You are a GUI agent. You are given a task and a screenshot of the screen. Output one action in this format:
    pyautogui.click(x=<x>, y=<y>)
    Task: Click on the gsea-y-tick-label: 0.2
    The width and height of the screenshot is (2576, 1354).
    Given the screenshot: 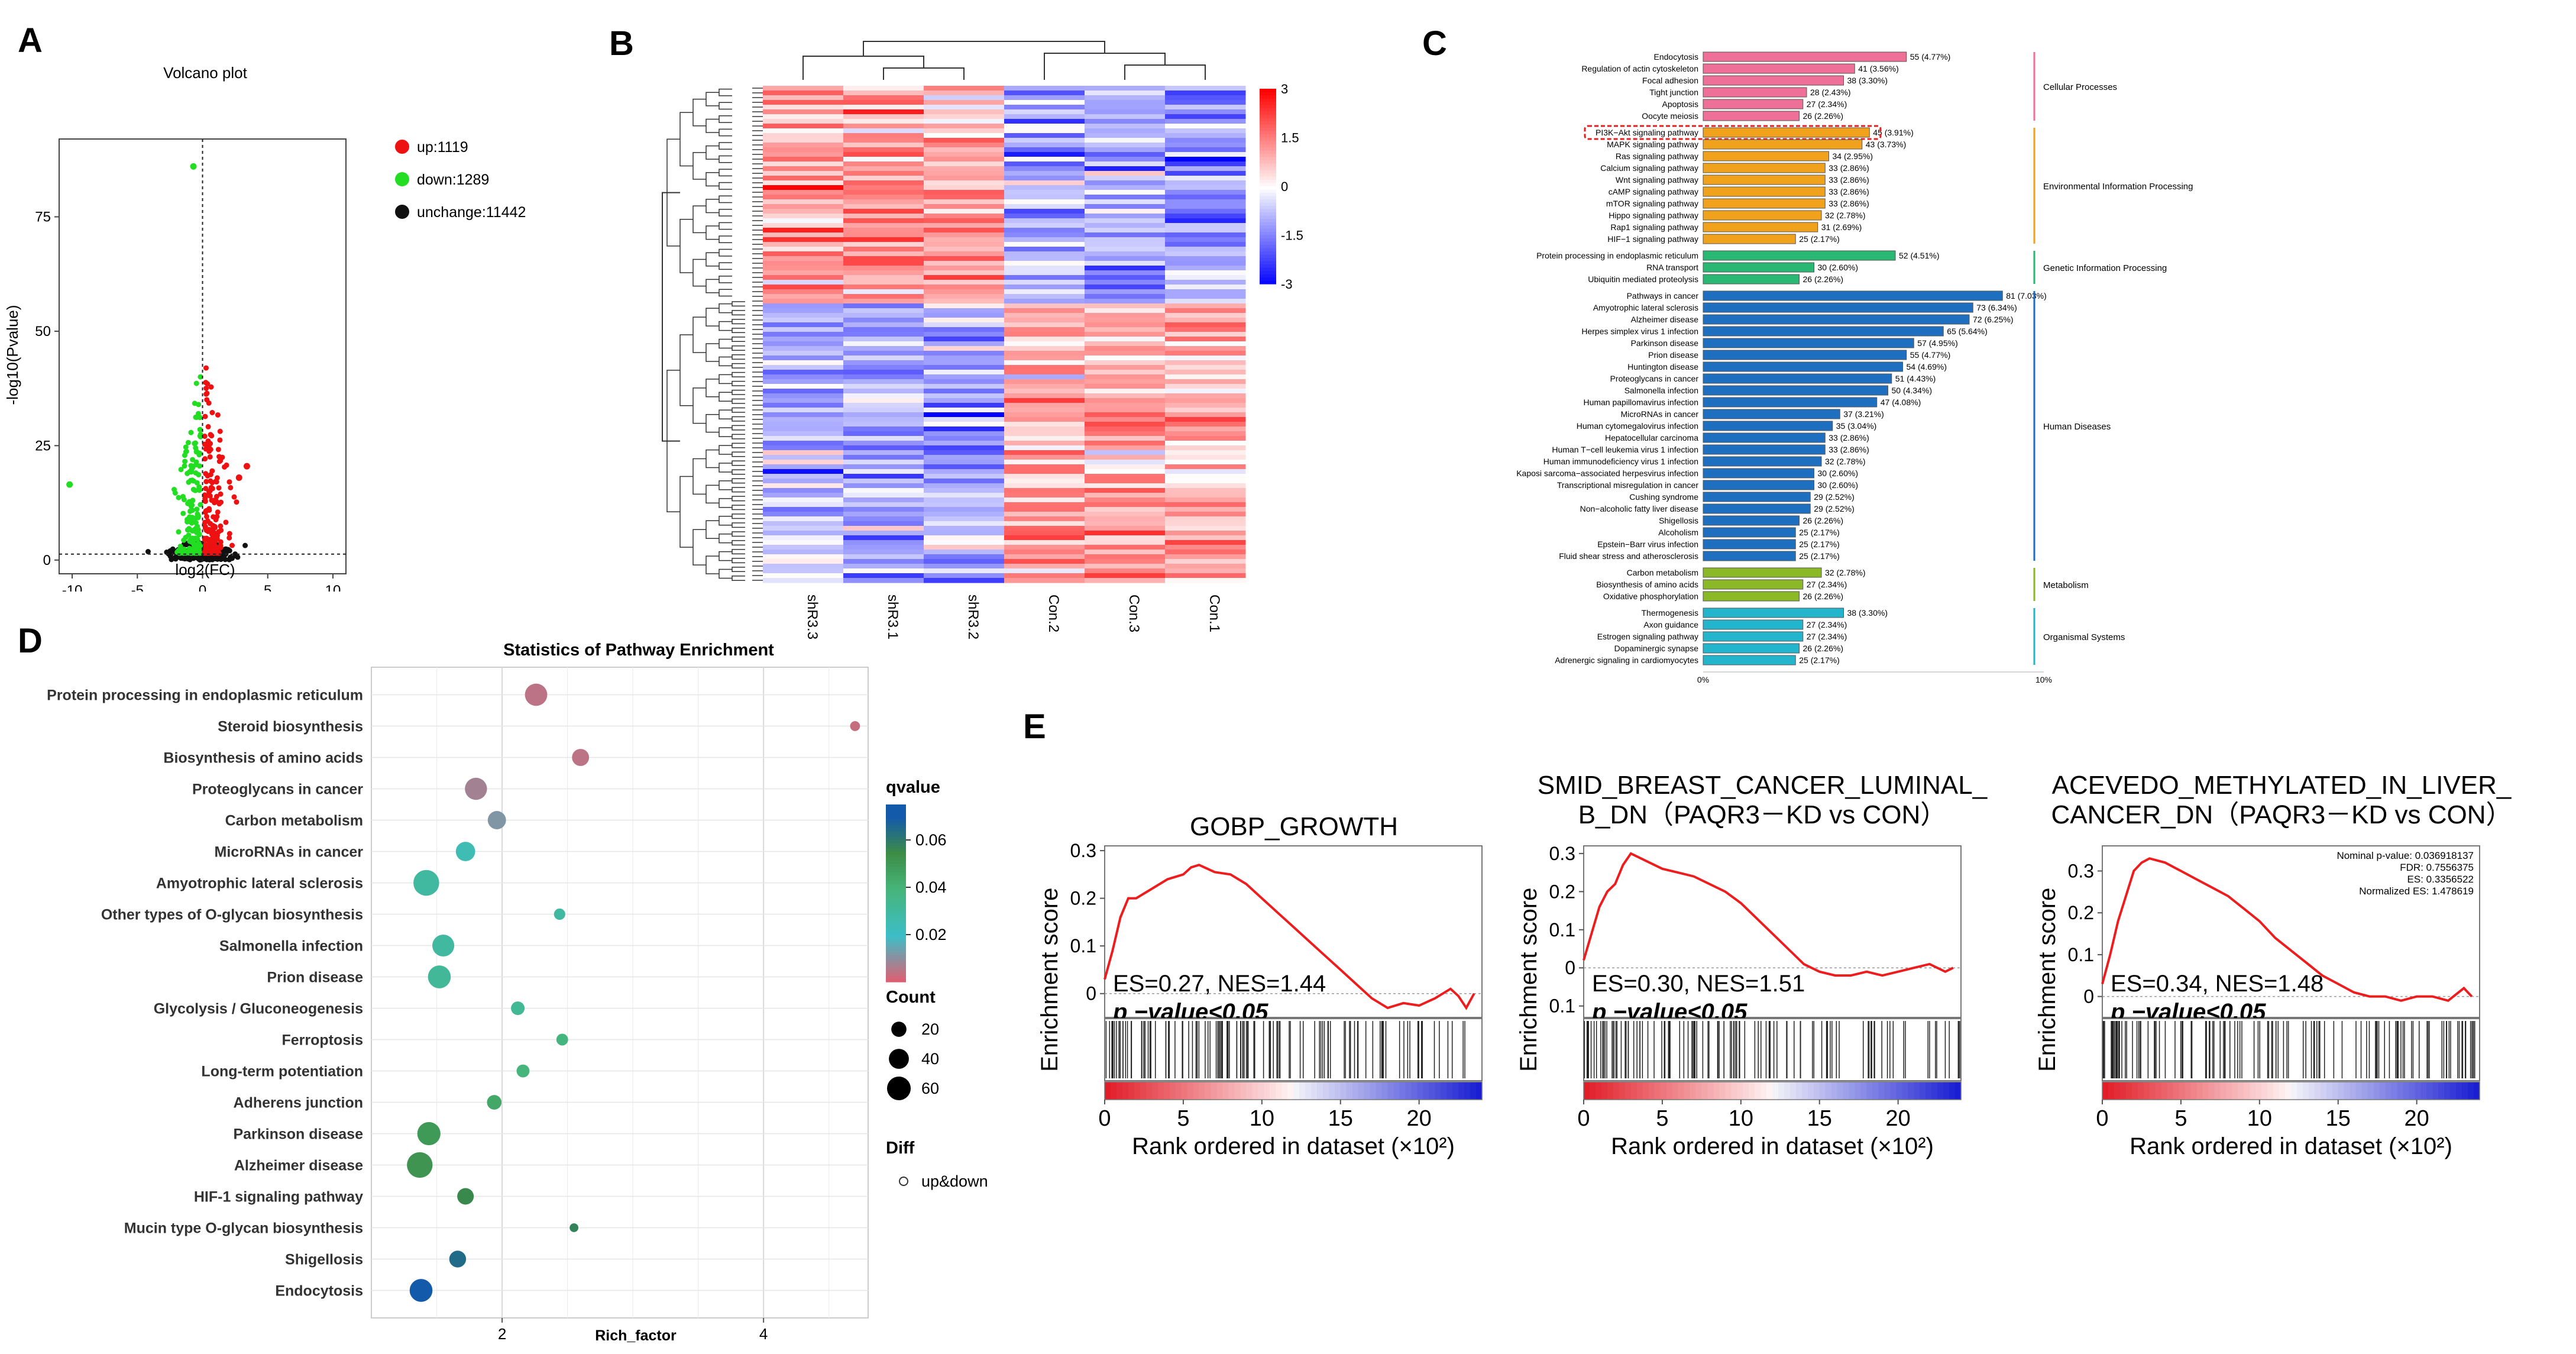 What is the action you would take?
    pyautogui.click(x=1083, y=898)
    